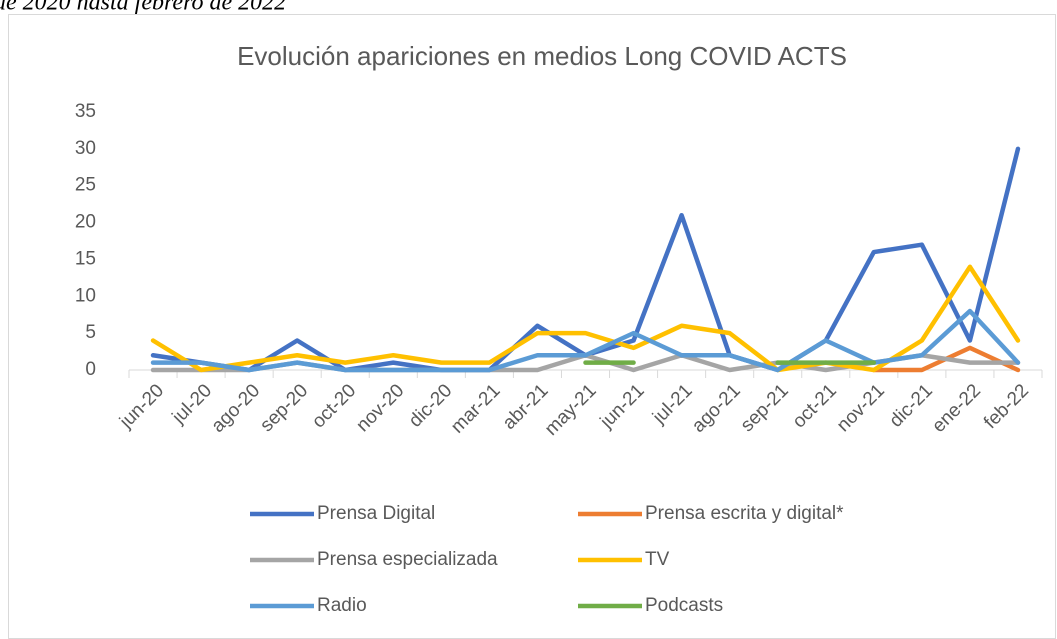 This screenshot has height=639, width=1057. What do you see at coordinates (585, 318) in the screenshot?
I see `series-line` at bounding box center [585, 318].